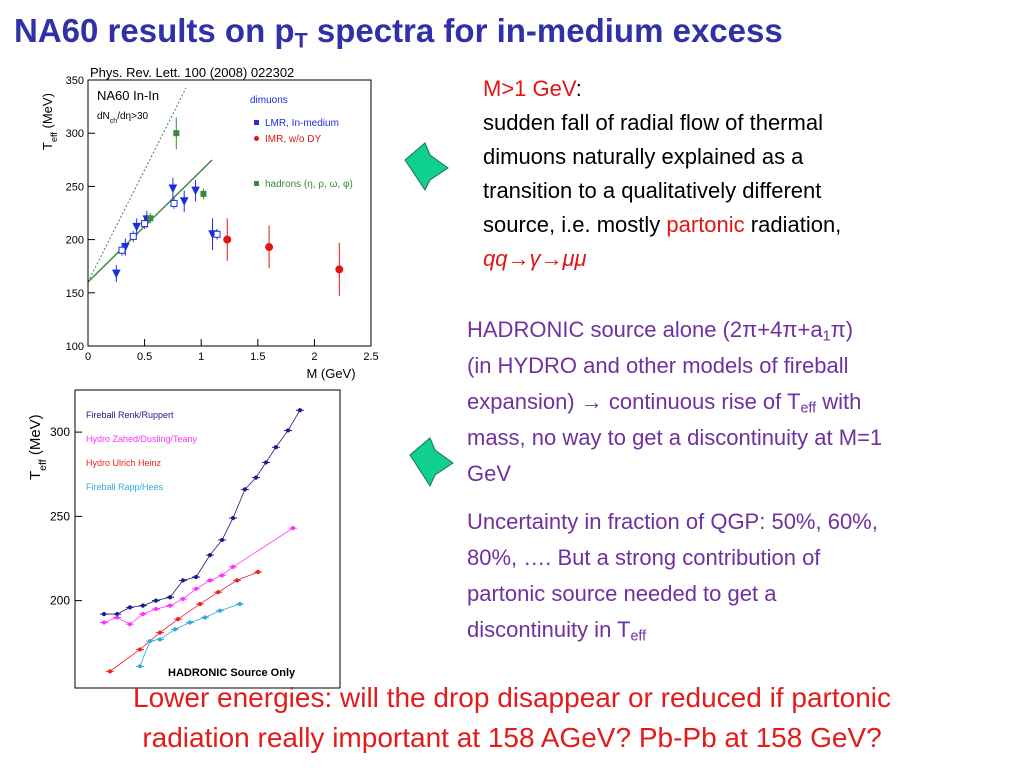  Describe the element at coordinates (49, 121) in the screenshot. I see `y-axis-label: Teff (MeV)` at that location.